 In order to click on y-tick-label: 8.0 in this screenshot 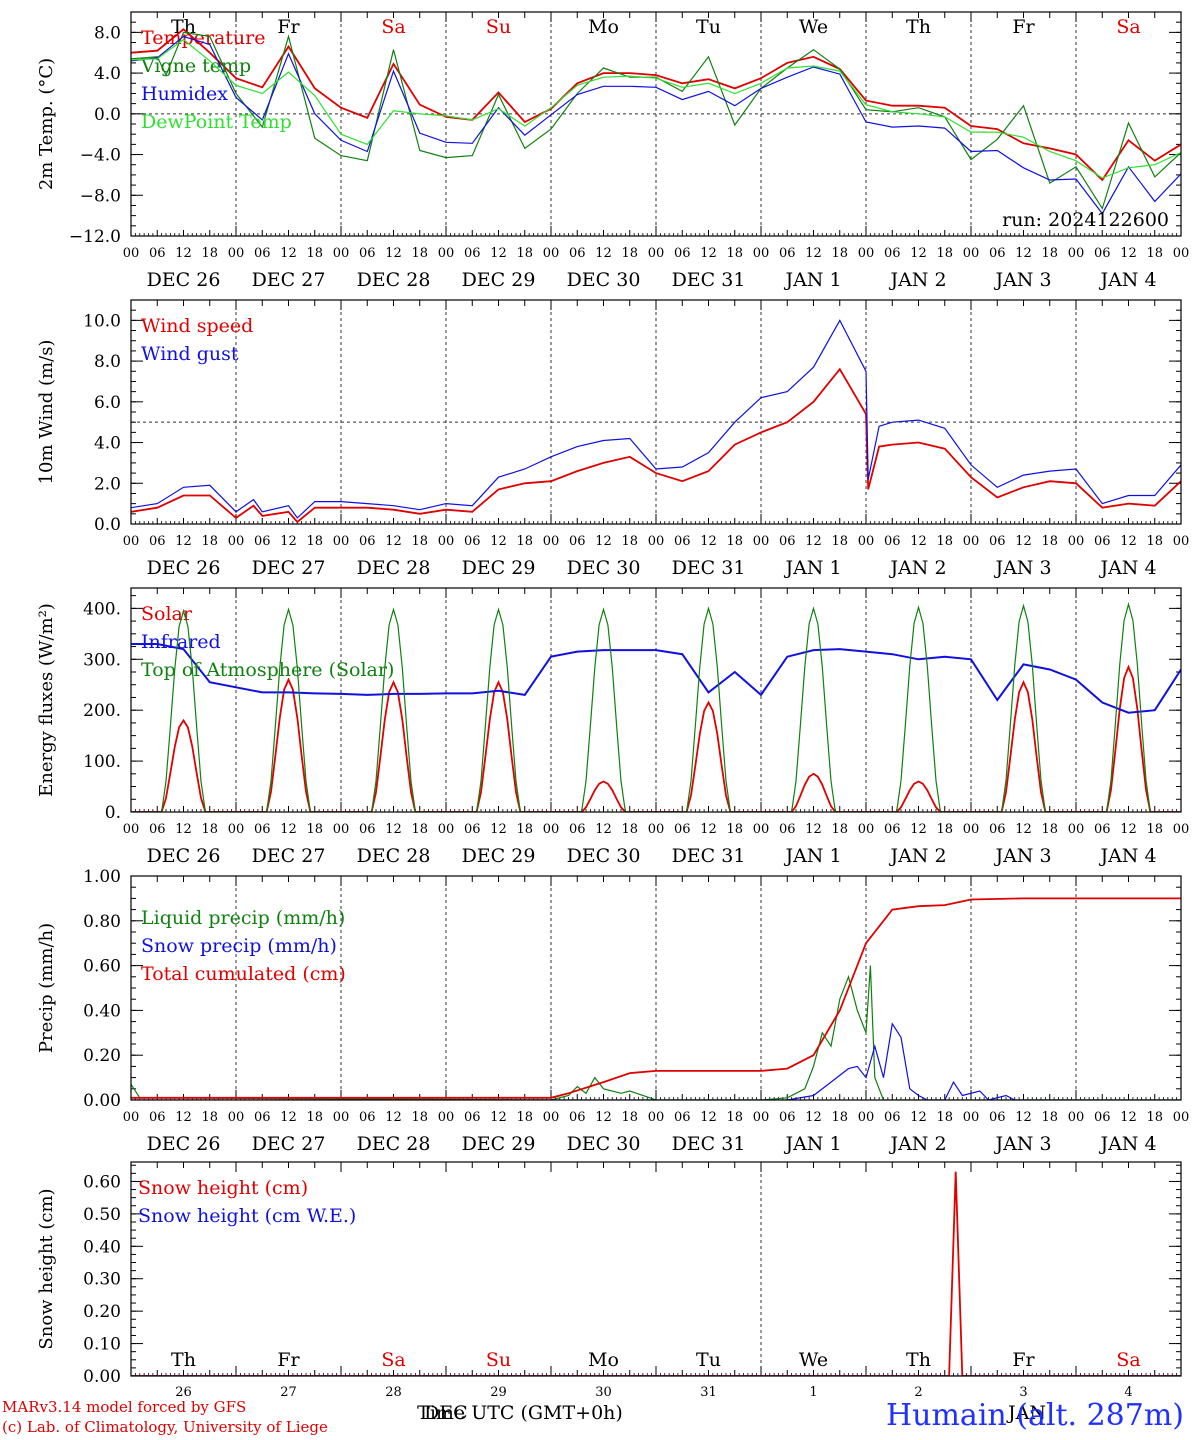, I will do `click(107, 33)`.